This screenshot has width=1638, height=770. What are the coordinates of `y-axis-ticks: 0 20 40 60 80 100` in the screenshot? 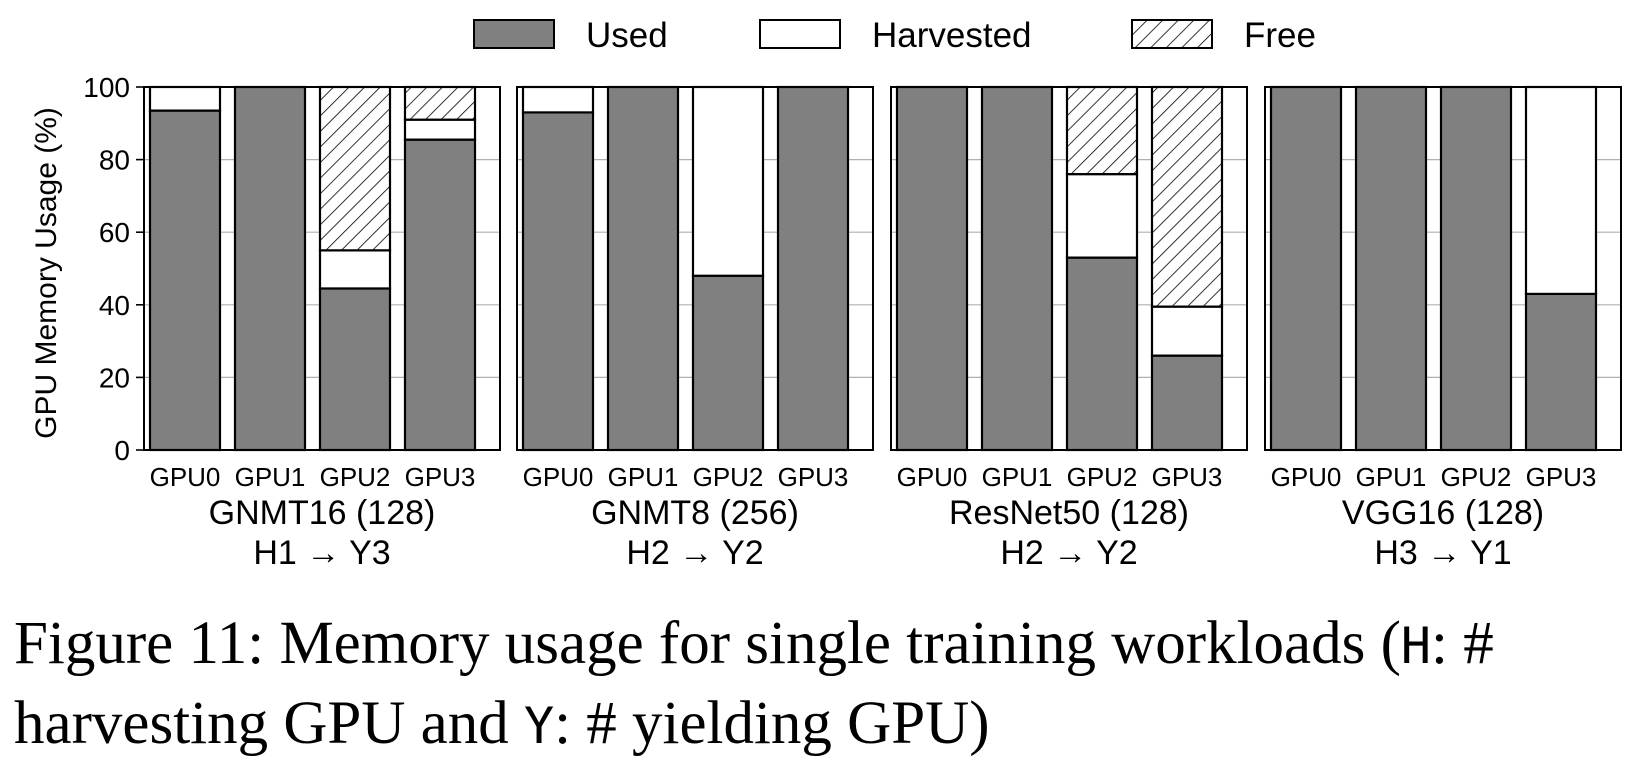 It's located at (113, 269).